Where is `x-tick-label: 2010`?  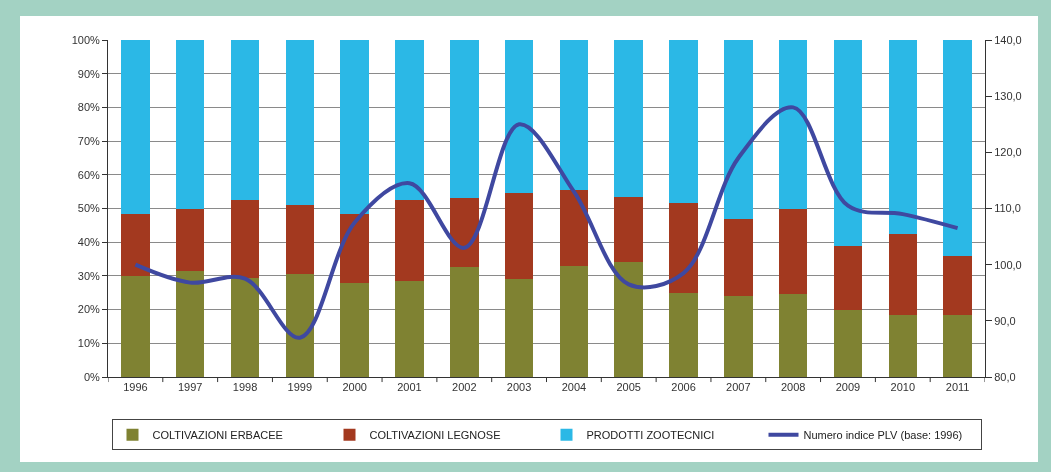
x-tick-label: 2010 is located at coordinates (903, 387).